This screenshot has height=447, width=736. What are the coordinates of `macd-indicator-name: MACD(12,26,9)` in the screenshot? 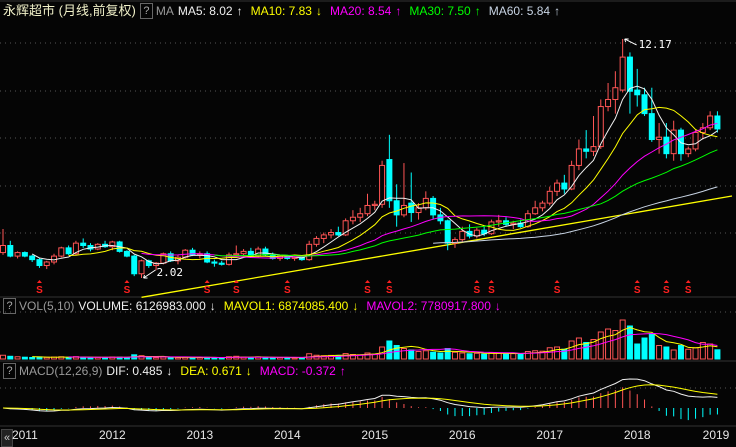 It's located at (61, 371).